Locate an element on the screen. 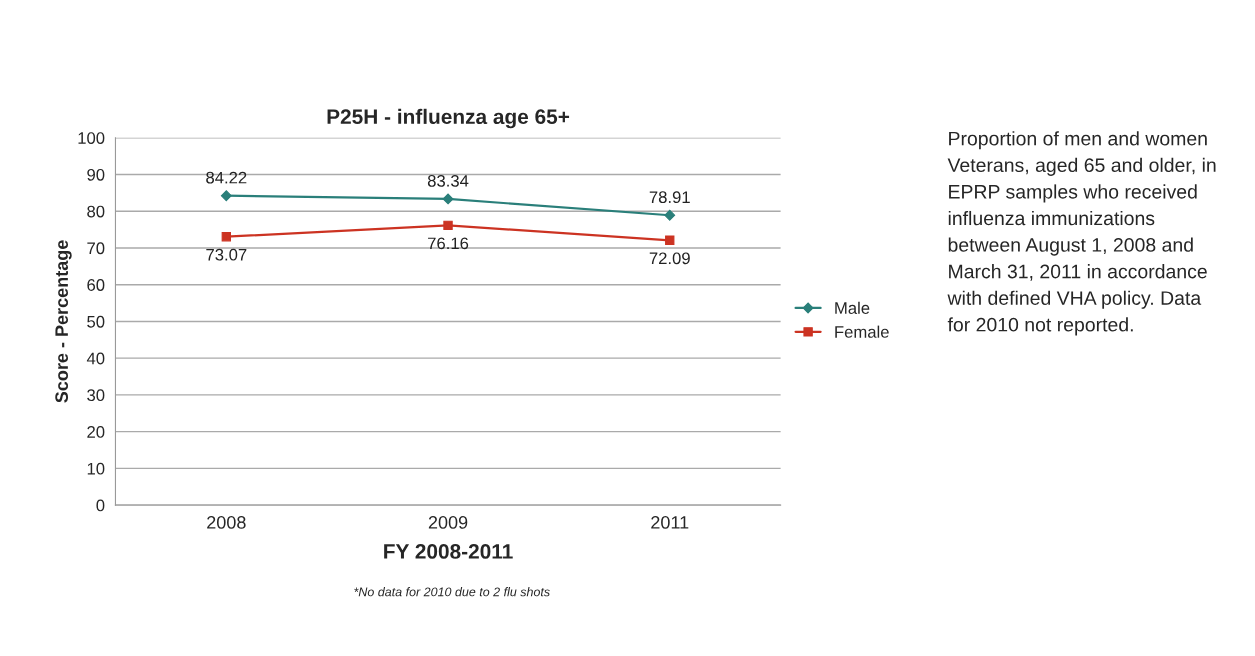 The width and height of the screenshot is (1255, 656). y-tick-label: 60 is located at coordinates (96, 285).